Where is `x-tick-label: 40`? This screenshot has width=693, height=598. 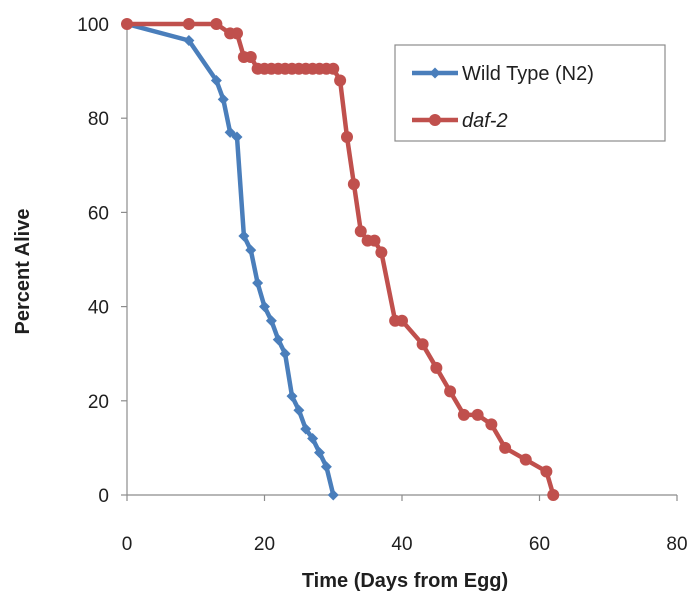 x-tick-label: 40 is located at coordinates (401, 544).